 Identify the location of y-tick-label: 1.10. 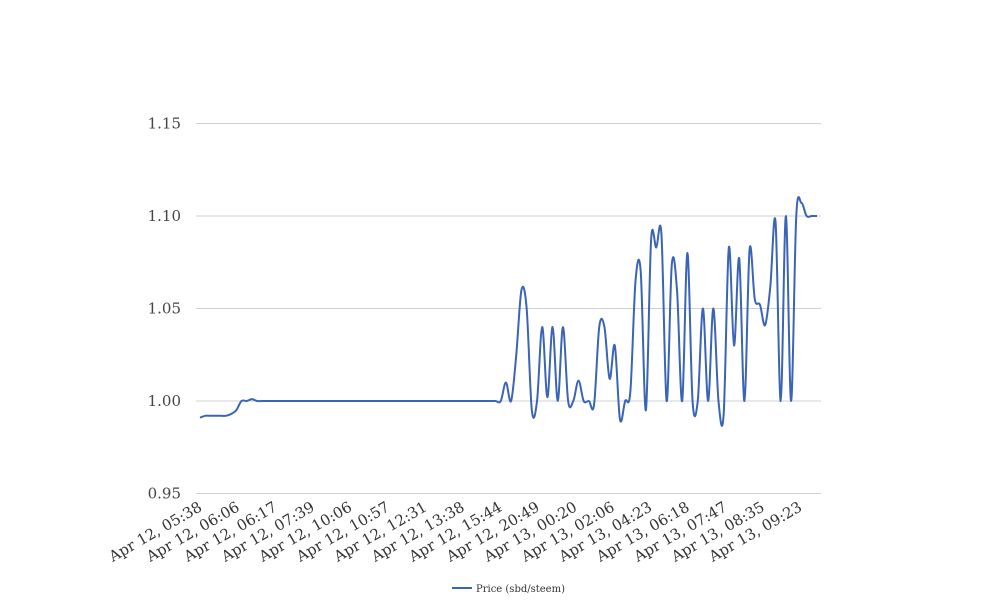
(164, 216).